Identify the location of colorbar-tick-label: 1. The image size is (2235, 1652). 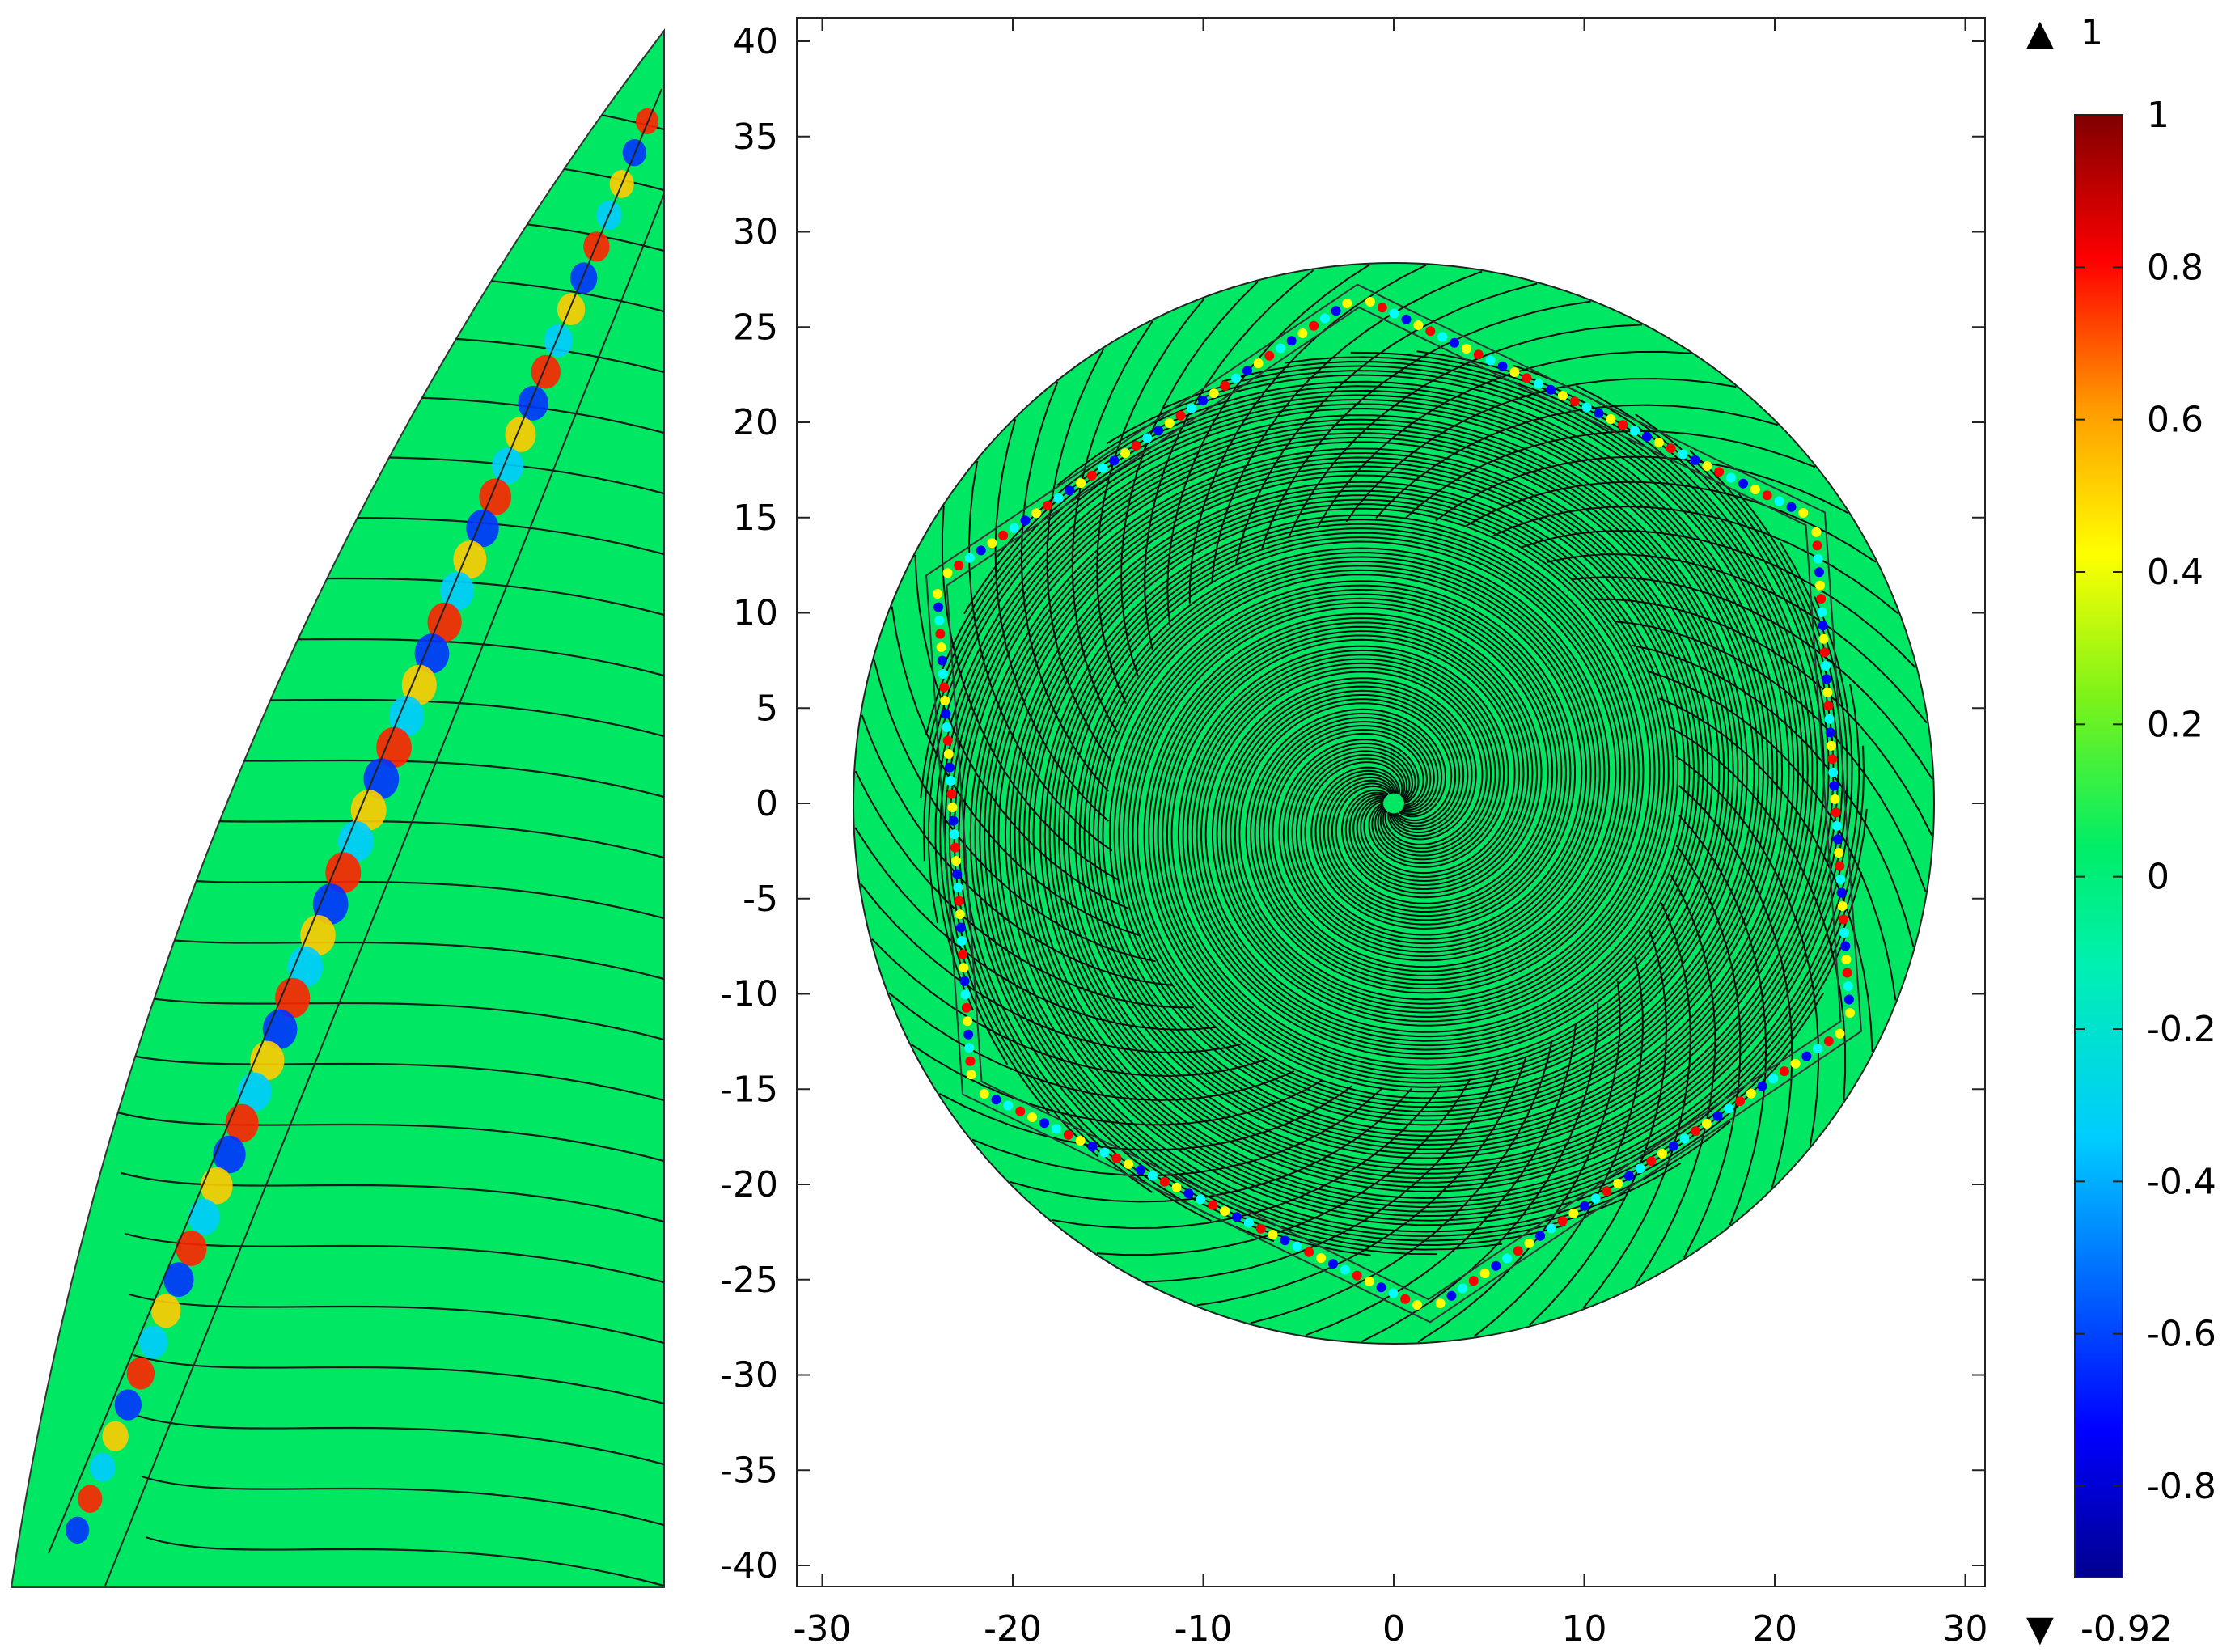
(2158, 115).